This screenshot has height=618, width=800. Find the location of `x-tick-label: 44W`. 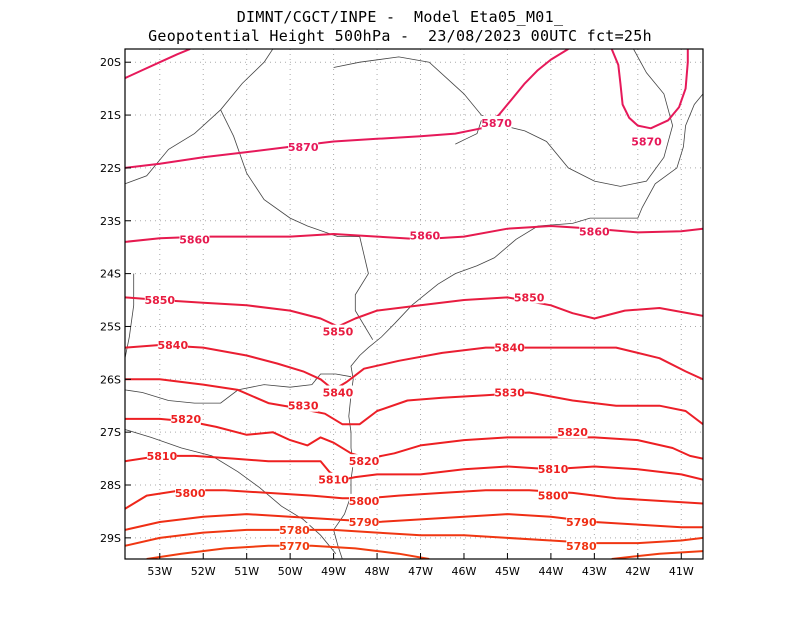

x-tick-label: 44W is located at coordinates (550, 571).